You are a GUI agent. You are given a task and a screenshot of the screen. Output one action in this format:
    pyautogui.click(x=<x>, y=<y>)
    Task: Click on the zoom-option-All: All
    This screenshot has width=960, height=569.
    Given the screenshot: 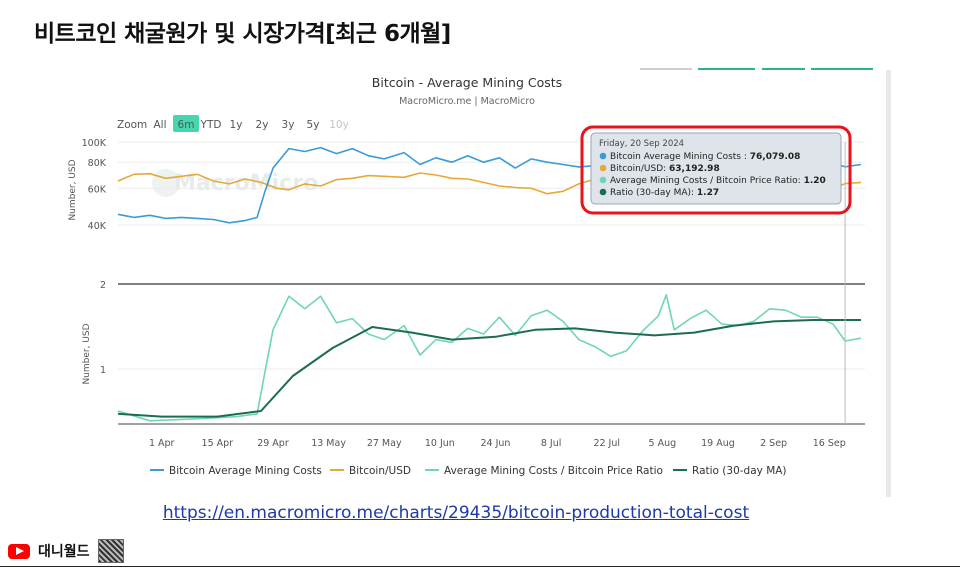 What is the action you would take?
    pyautogui.click(x=159, y=125)
    